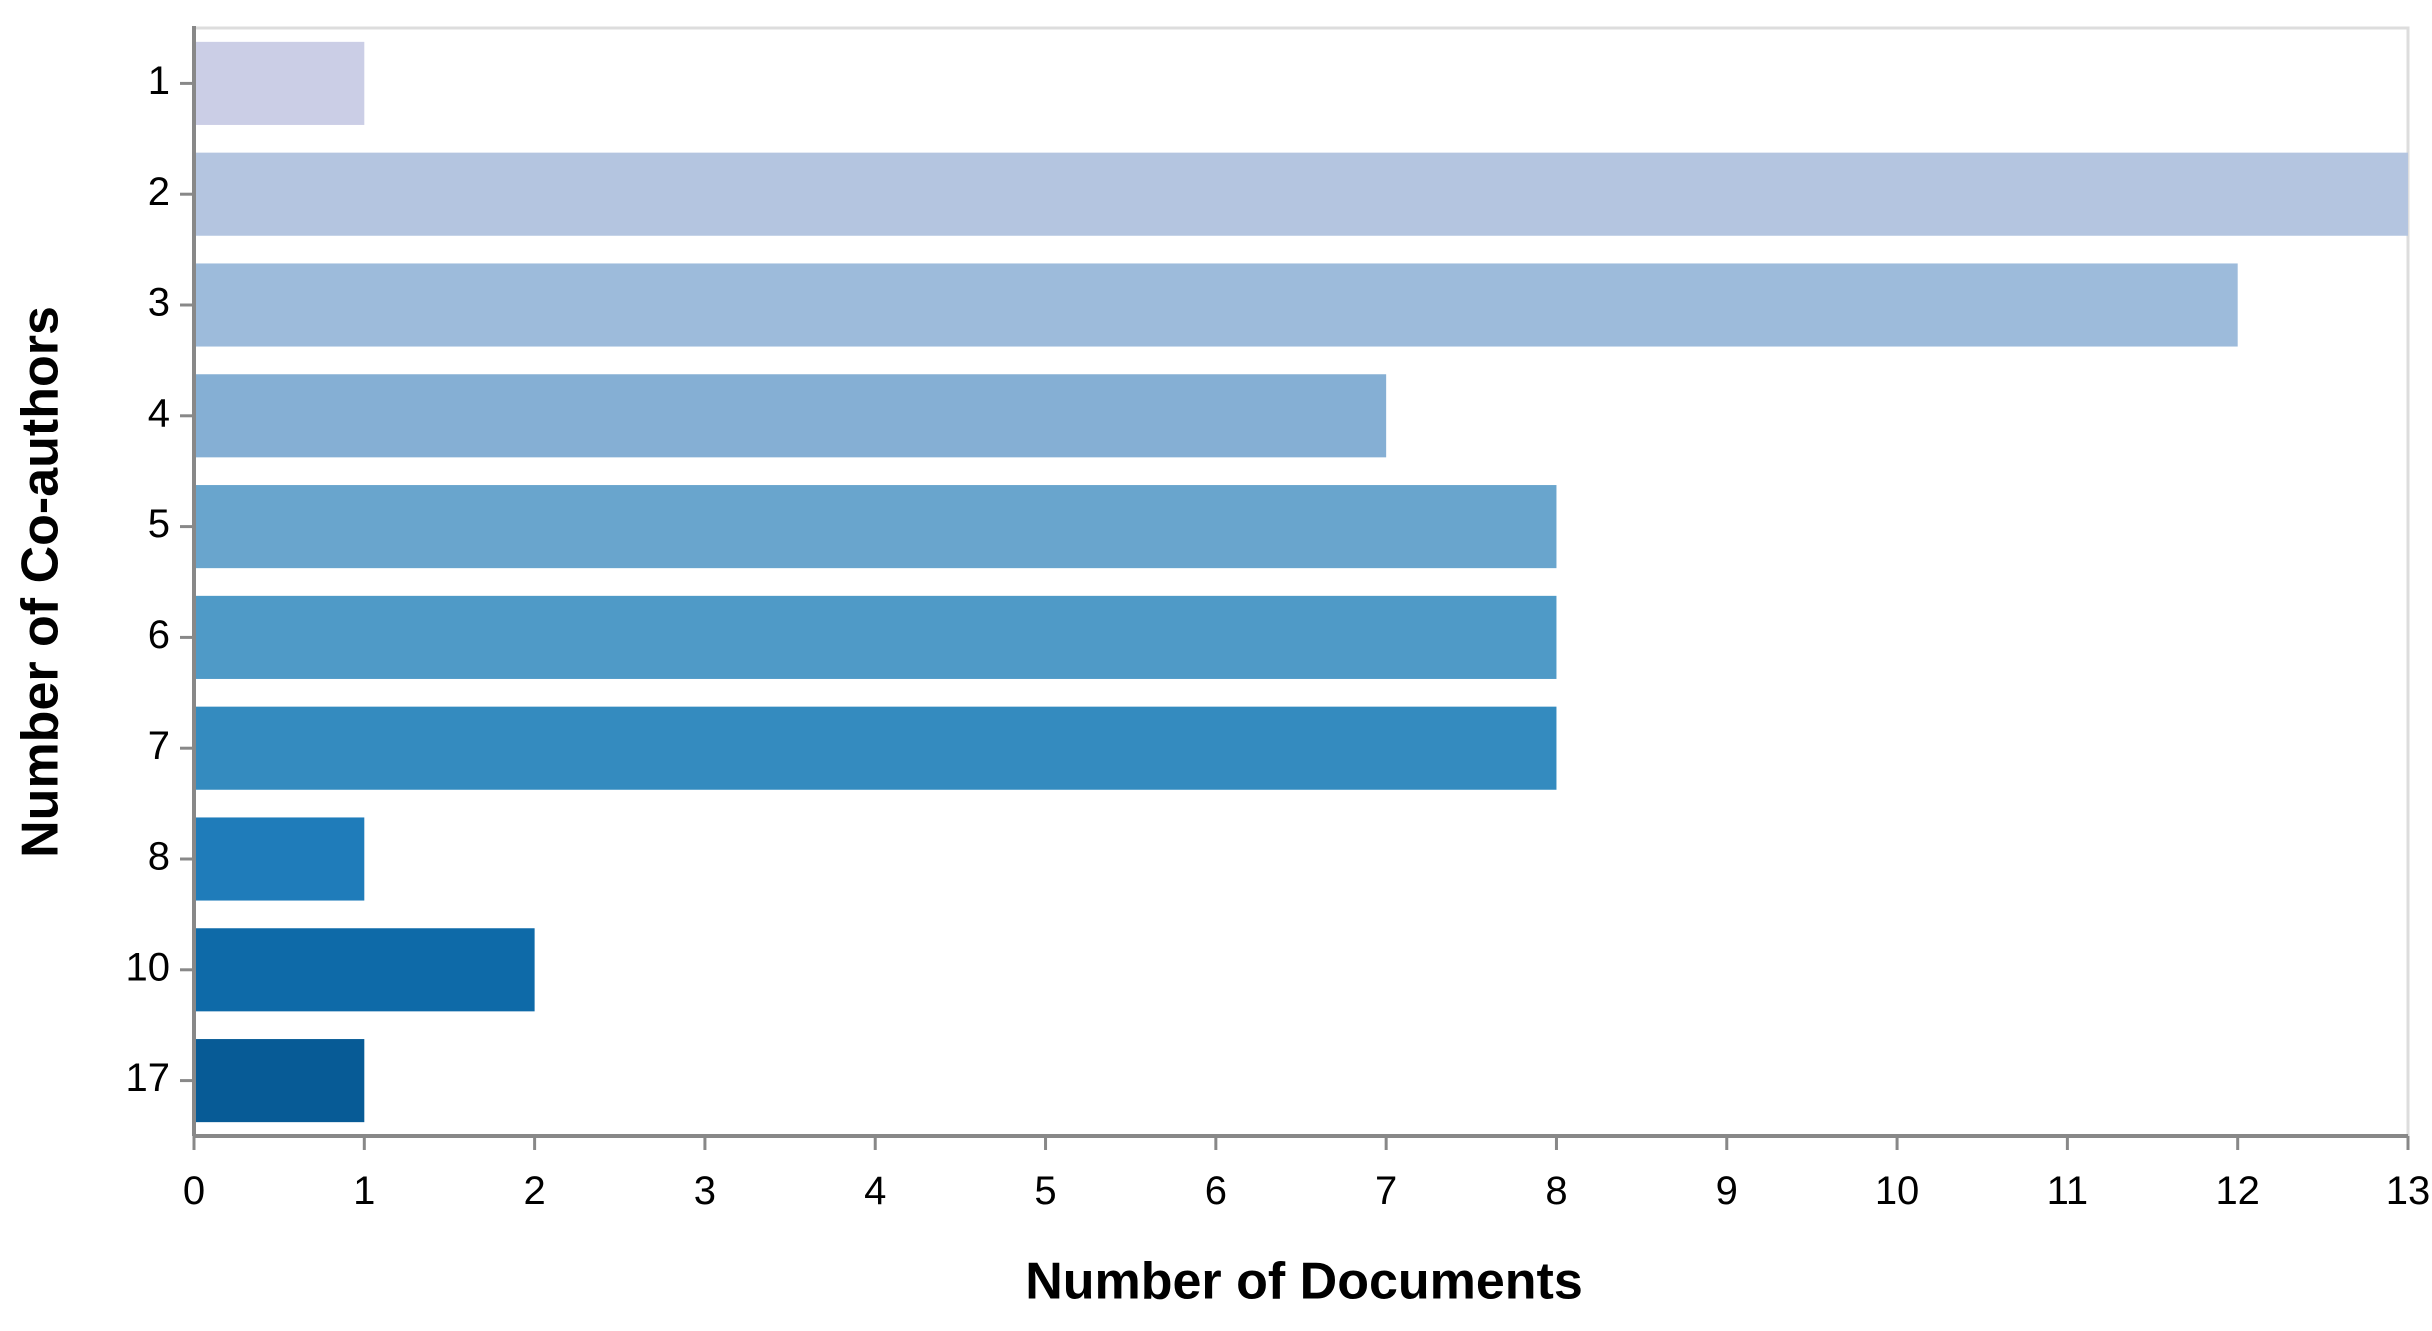 This screenshot has width=2432, height=1331. Describe the element at coordinates (875, 1191) in the screenshot. I see `x-tick-label: 4` at that location.